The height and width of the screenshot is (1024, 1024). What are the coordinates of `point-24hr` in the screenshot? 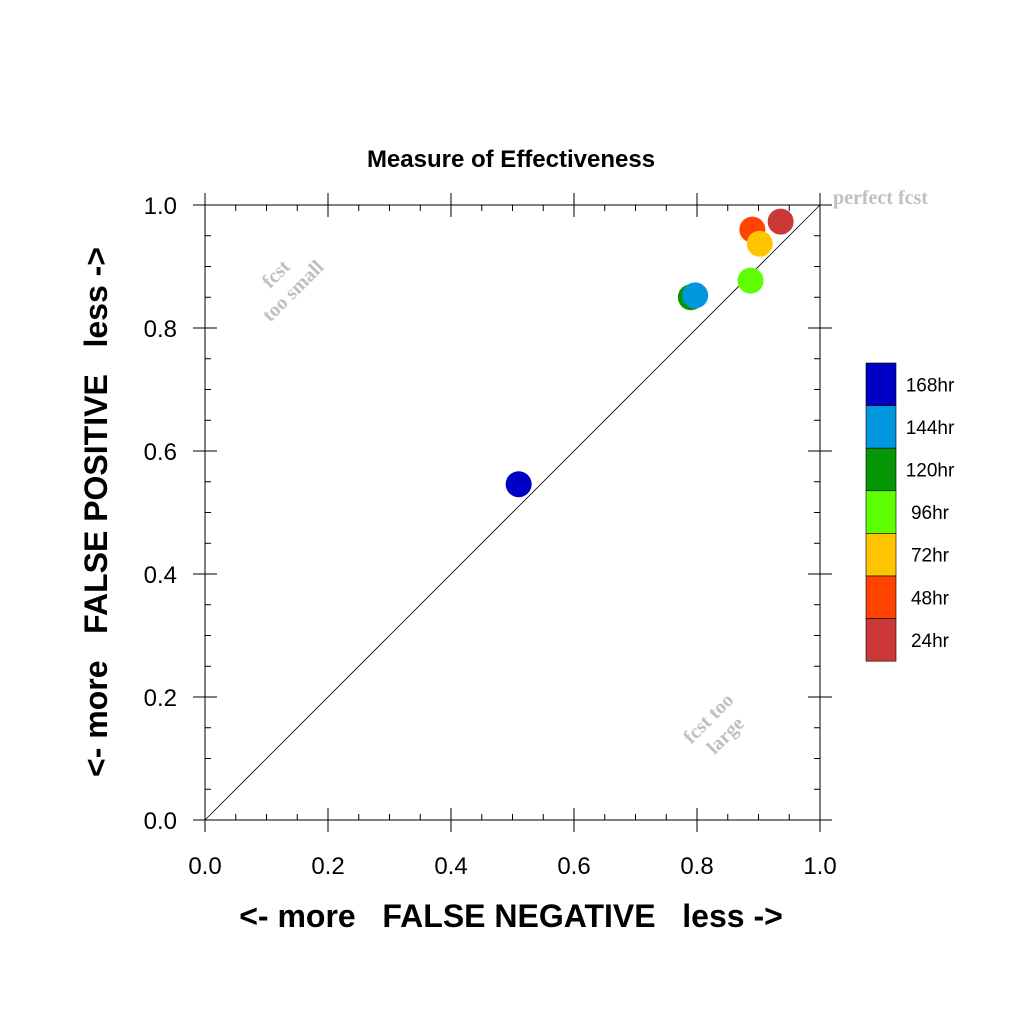 It's located at (780, 221).